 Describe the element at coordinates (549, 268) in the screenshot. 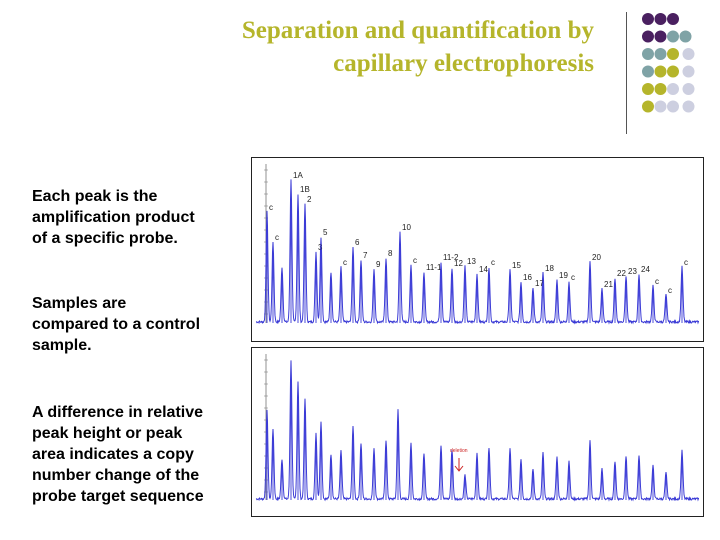

I see `peak-label: 18` at that location.